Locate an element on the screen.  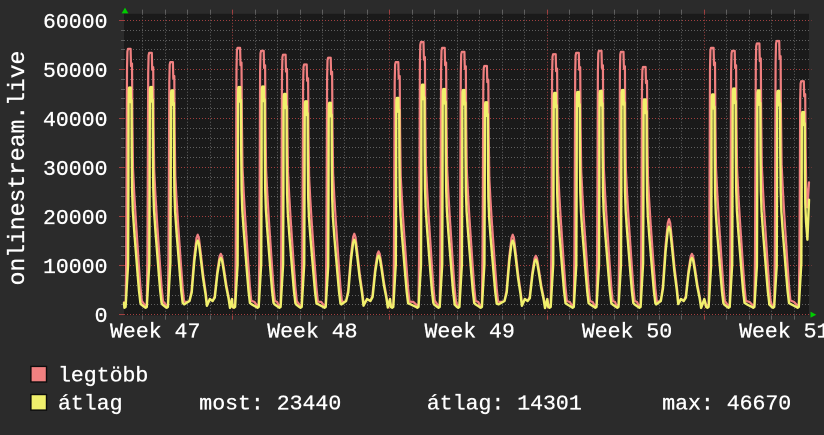
svg-text: max: 46670 is located at coordinates (726, 405).